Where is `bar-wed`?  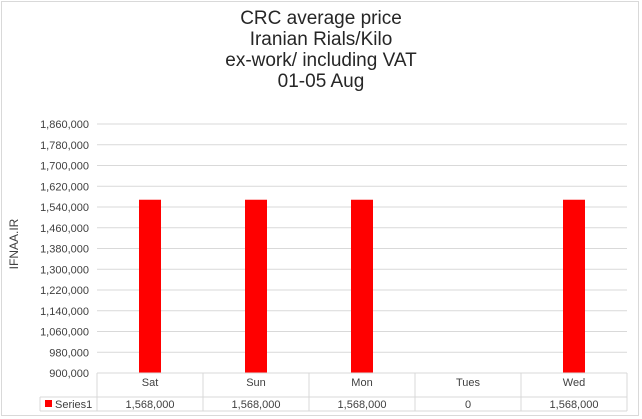
bar-wed is located at coordinates (574, 286).